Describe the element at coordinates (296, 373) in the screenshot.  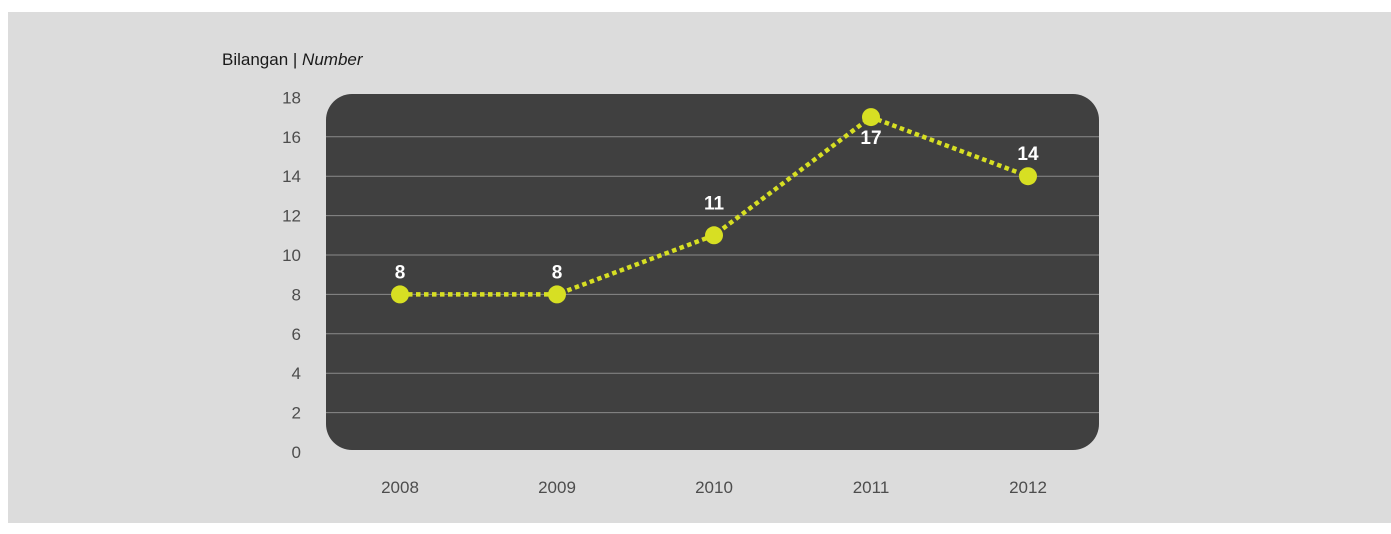
I see `y-tick-label: 4` at that location.